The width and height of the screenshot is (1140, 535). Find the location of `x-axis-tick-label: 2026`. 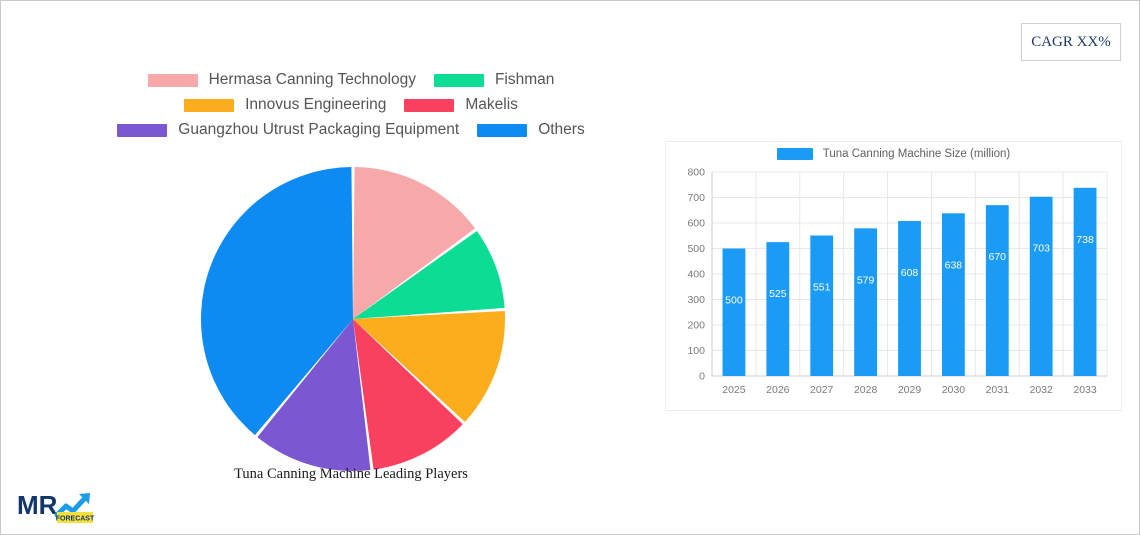

x-axis-tick-label: 2026 is located at coordinates (778, 390).